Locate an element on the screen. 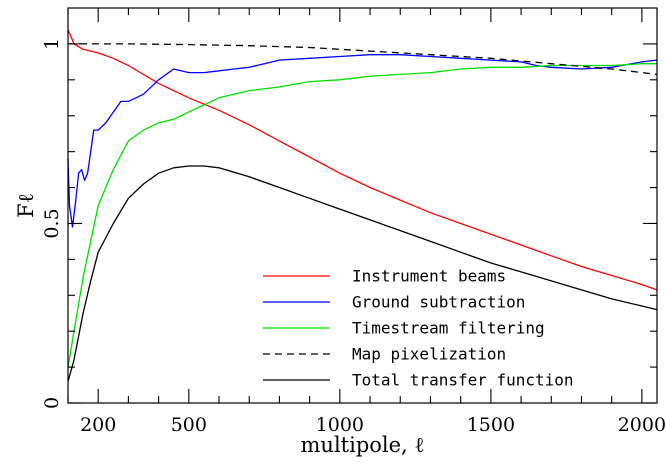  x-tick-label: 1000 is located at coordinates (340, 425).